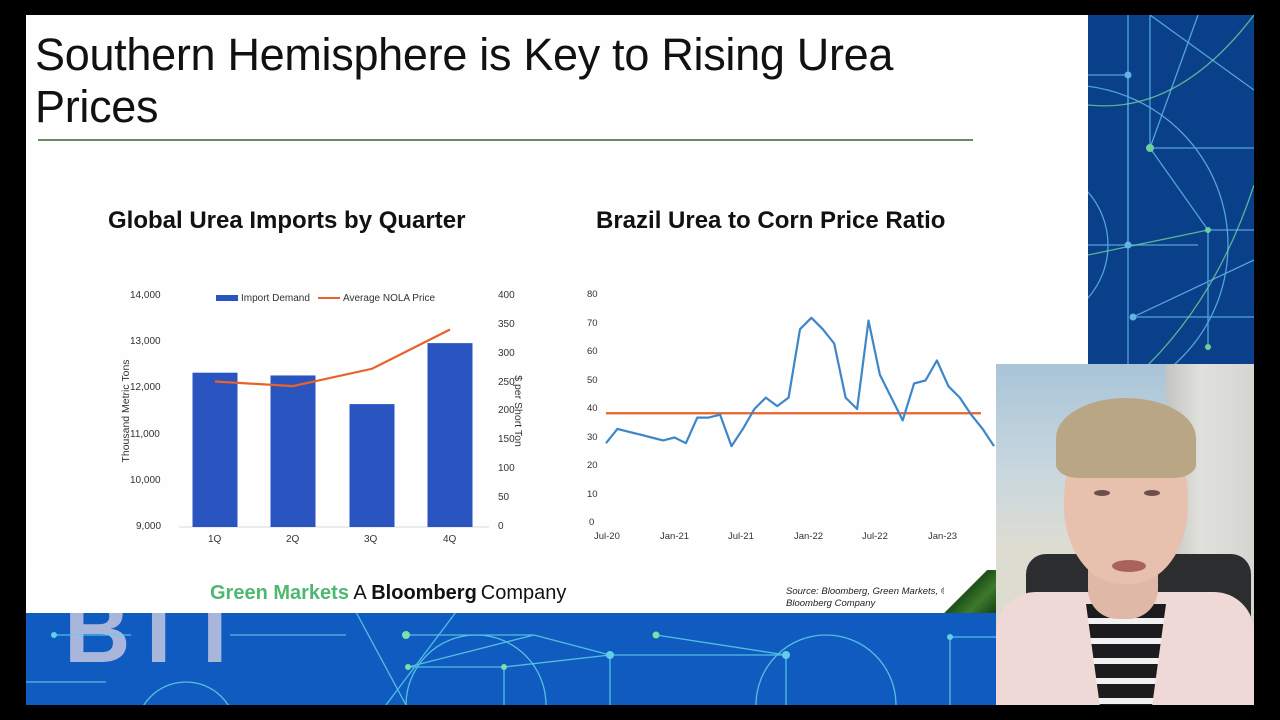 The image size is (1280, 720). What do you see at coordinates (592, 351) in the screenshot?
I see `y-tick: 60` at bounding box center [592, 351].